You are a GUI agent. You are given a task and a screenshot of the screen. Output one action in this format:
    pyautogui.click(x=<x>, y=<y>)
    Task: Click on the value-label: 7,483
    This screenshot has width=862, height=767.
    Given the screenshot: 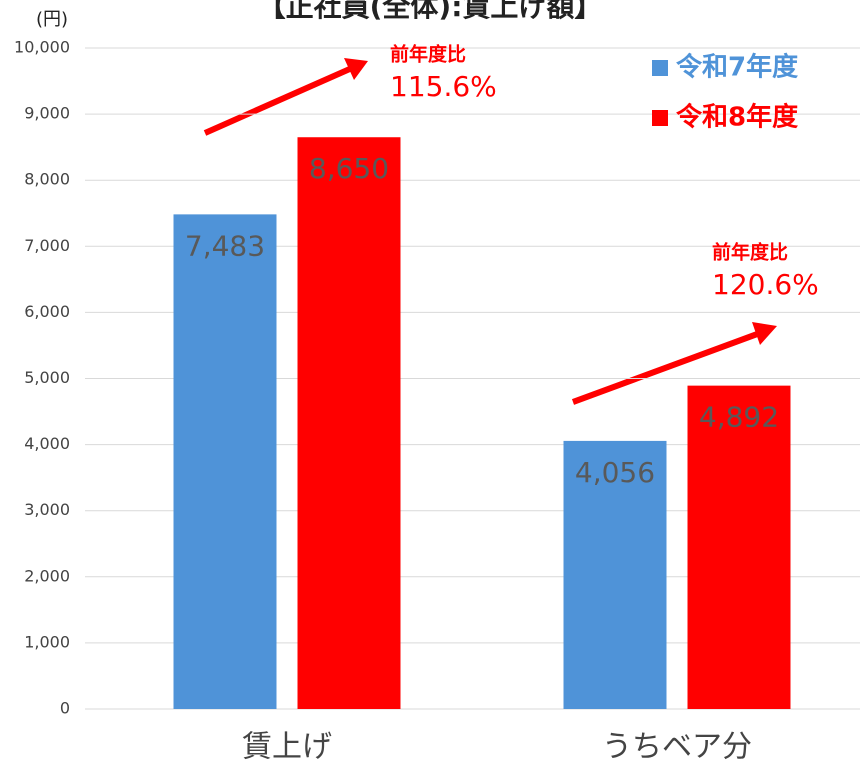 What is the action you would take?
    pyautogui.click(x=225, y=245)
    